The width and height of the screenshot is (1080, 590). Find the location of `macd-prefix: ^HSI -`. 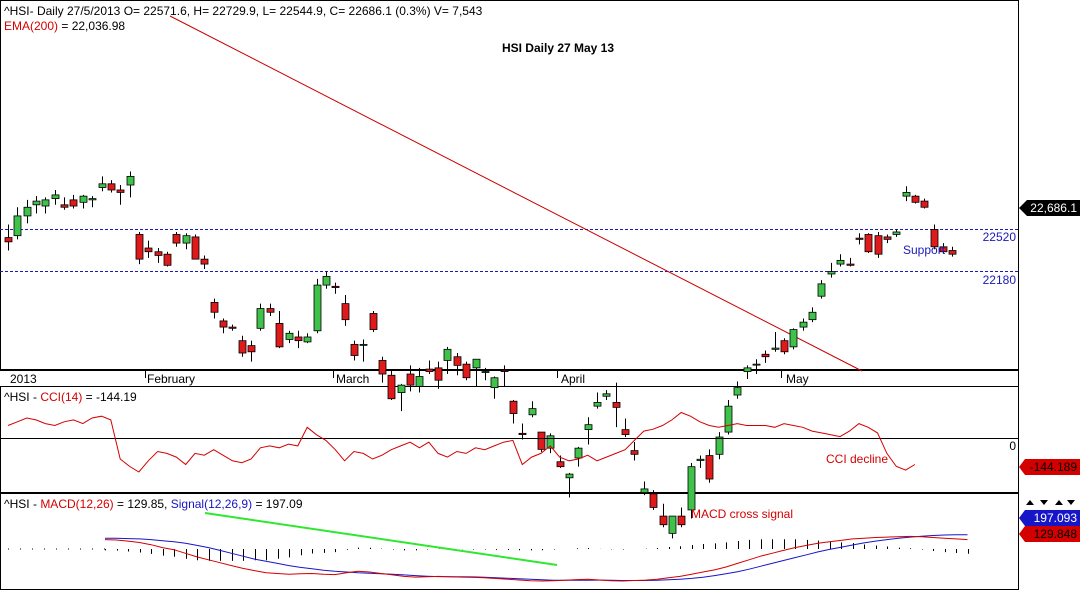

macd-prefix: ^HSI - is located at coordinates (22, 504).